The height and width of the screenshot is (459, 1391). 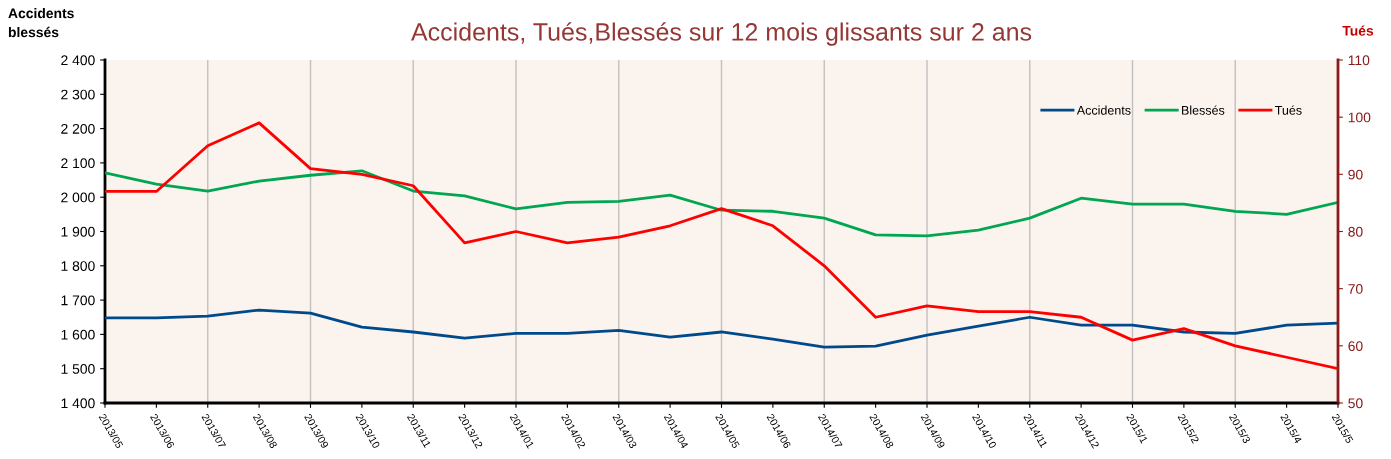 I want to click on y2-tick-label: 70, so click(x=1355, y=289).